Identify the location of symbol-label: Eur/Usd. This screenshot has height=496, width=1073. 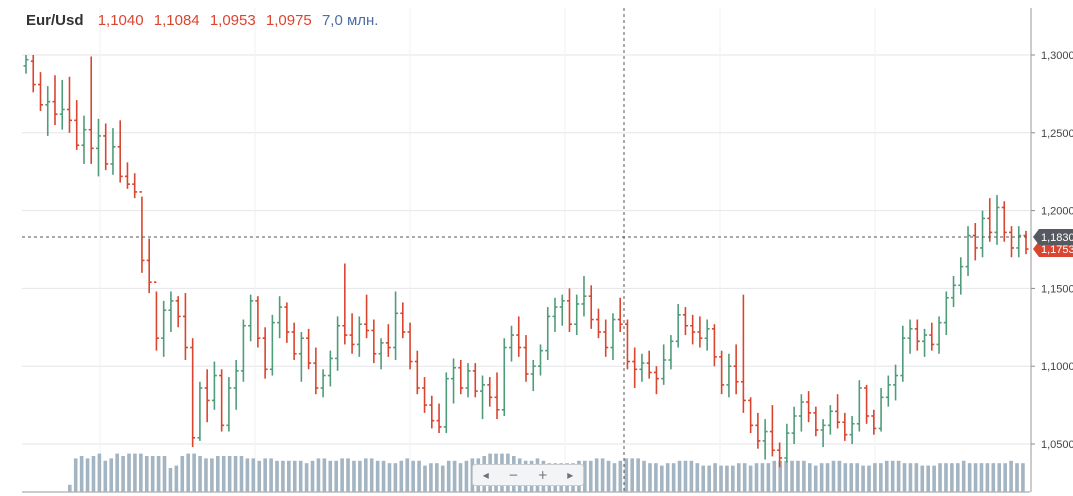
(55, 20).